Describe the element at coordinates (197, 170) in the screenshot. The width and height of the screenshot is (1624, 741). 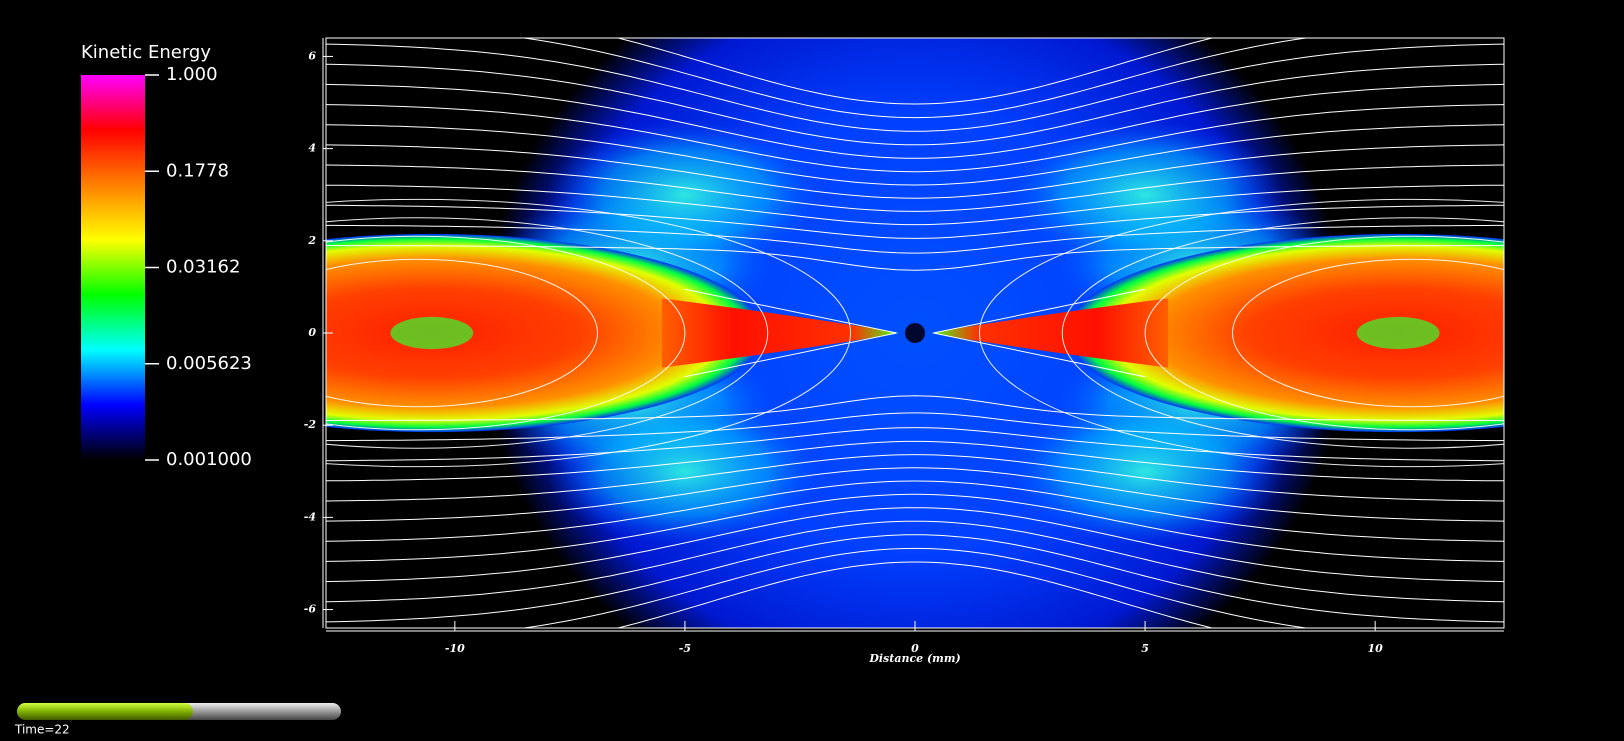
I see `colorbar-tick-label: 0.1778` at that location.